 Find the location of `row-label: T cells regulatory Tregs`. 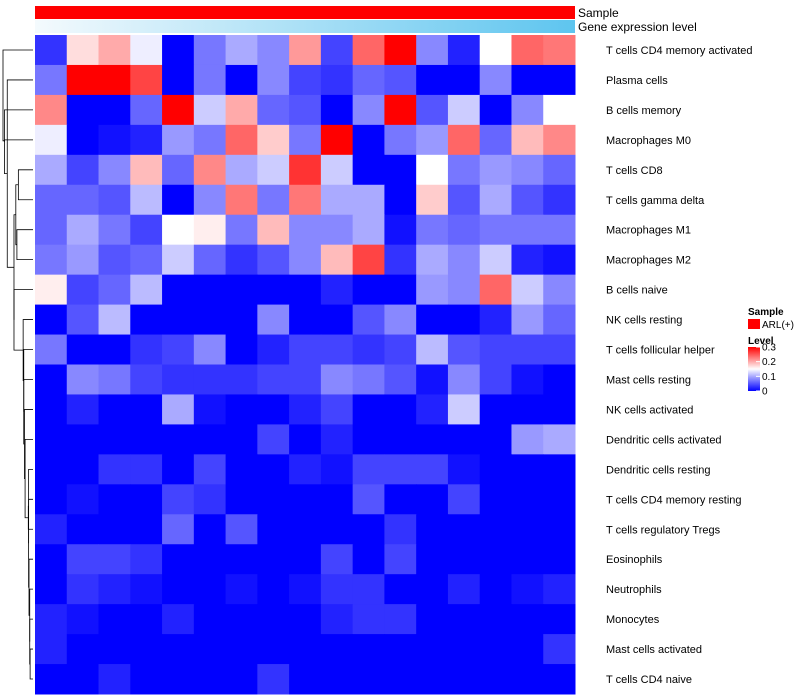

row-label: T cells regulatory Tregs is located at coordinates (663, 530).